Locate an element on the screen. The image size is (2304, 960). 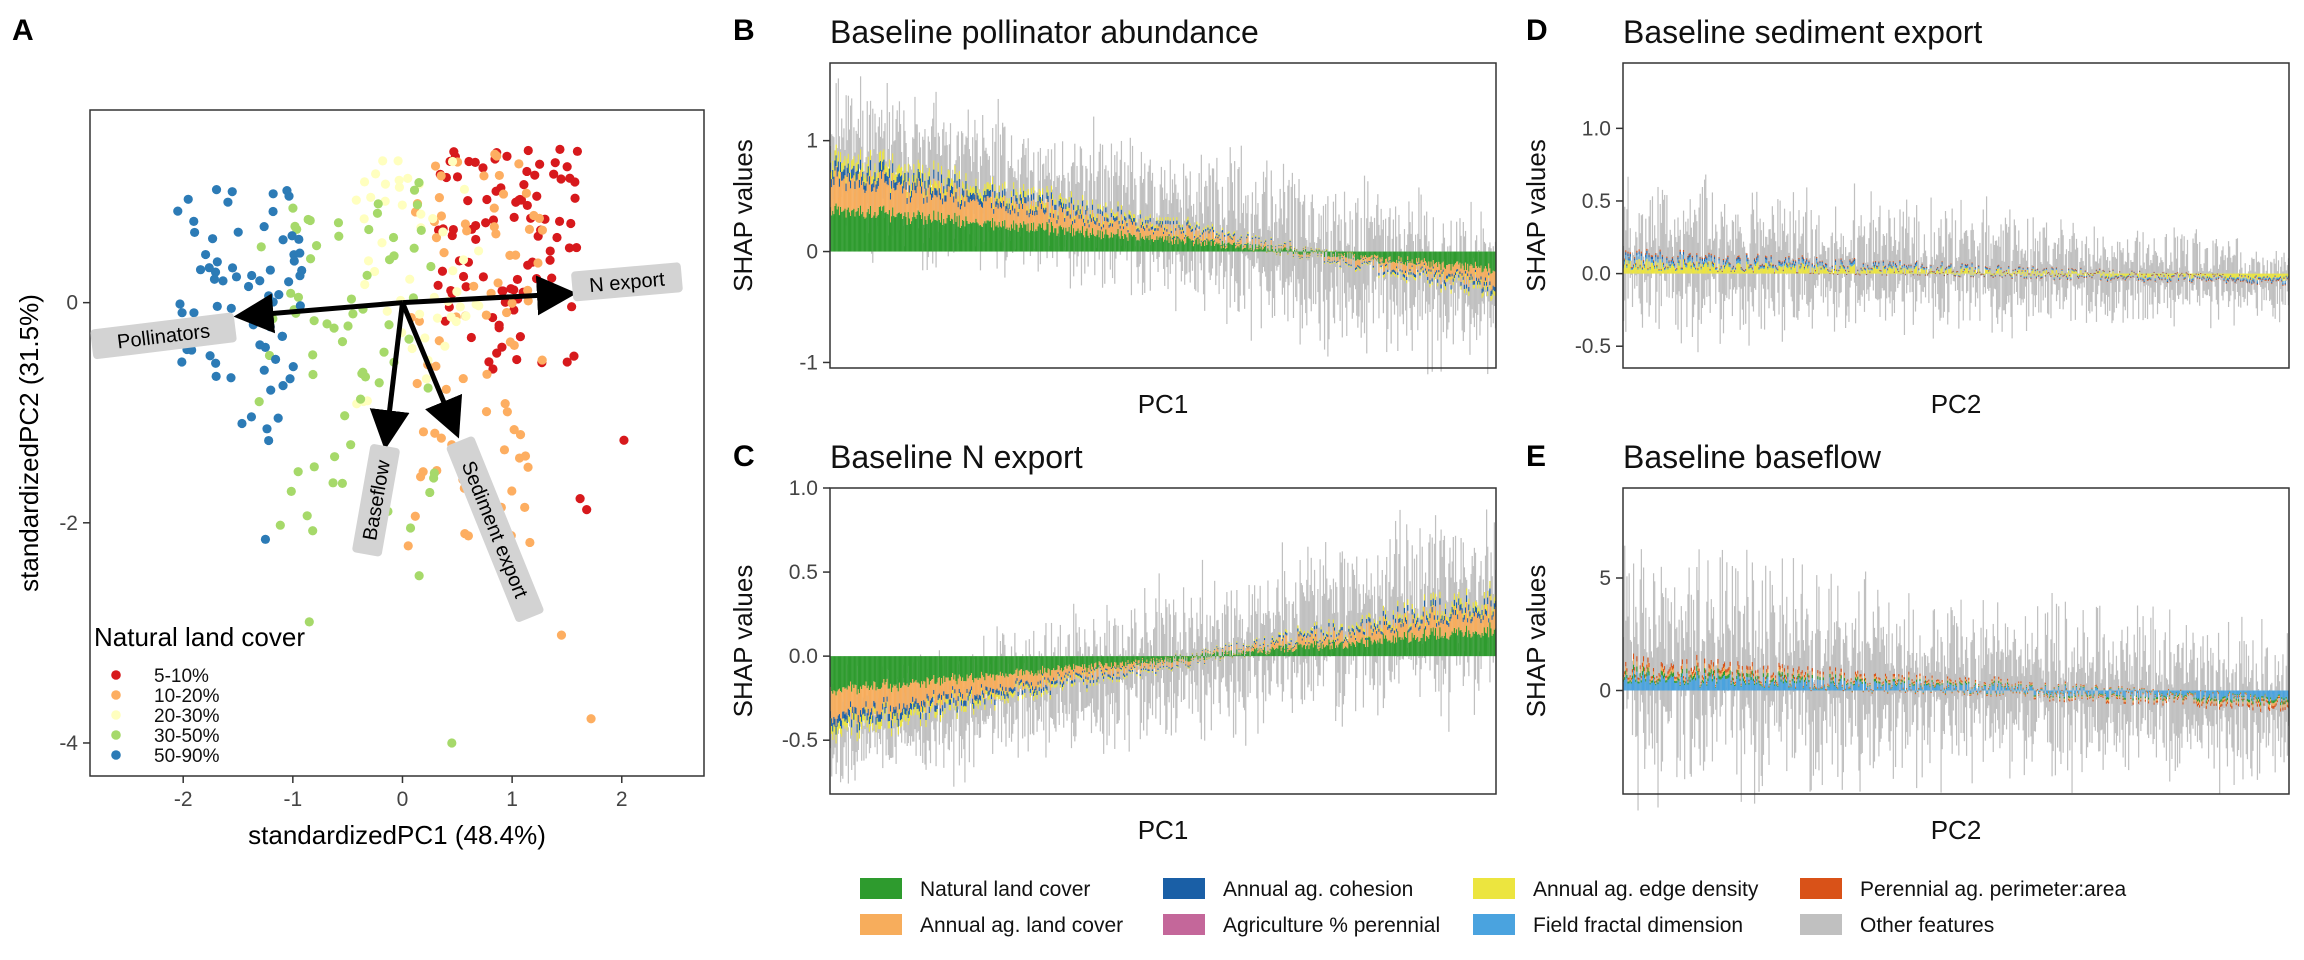
panel-frame is located at coordinates (1163, 215).